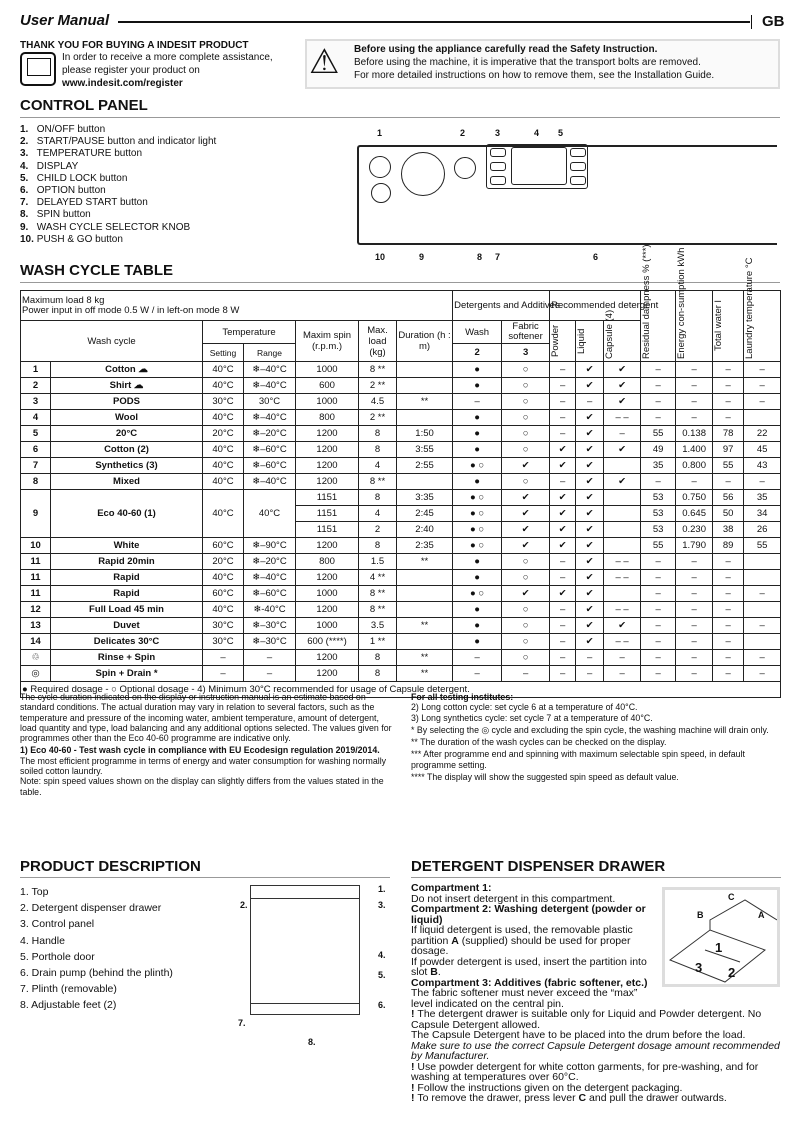  What do you see at coordinates (526, 401) in the screenshot?
I see `softener-dosage: ○` at bounding box center [526, 401].